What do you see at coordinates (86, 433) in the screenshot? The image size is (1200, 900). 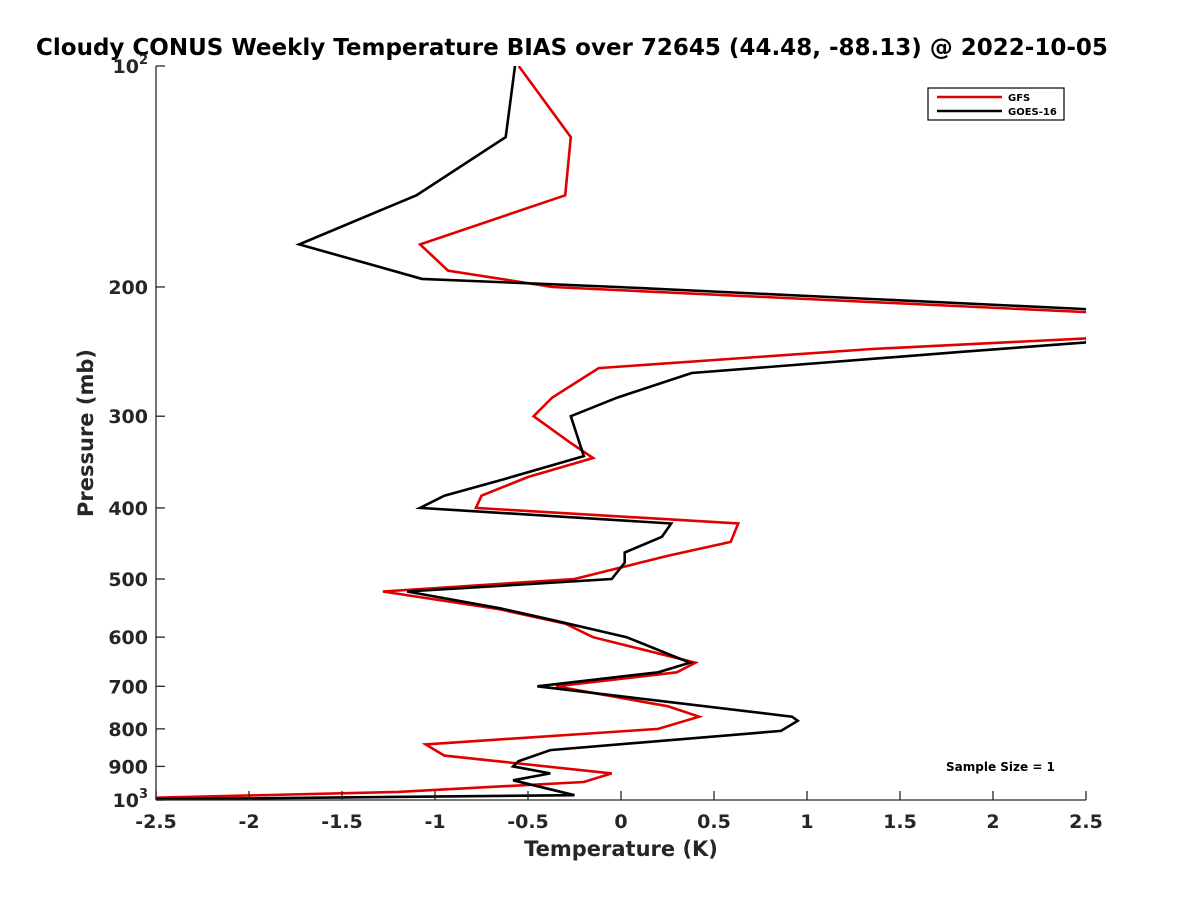 I see `y-axis-label: Pressure (mb)` at bounding box center [86, 433].